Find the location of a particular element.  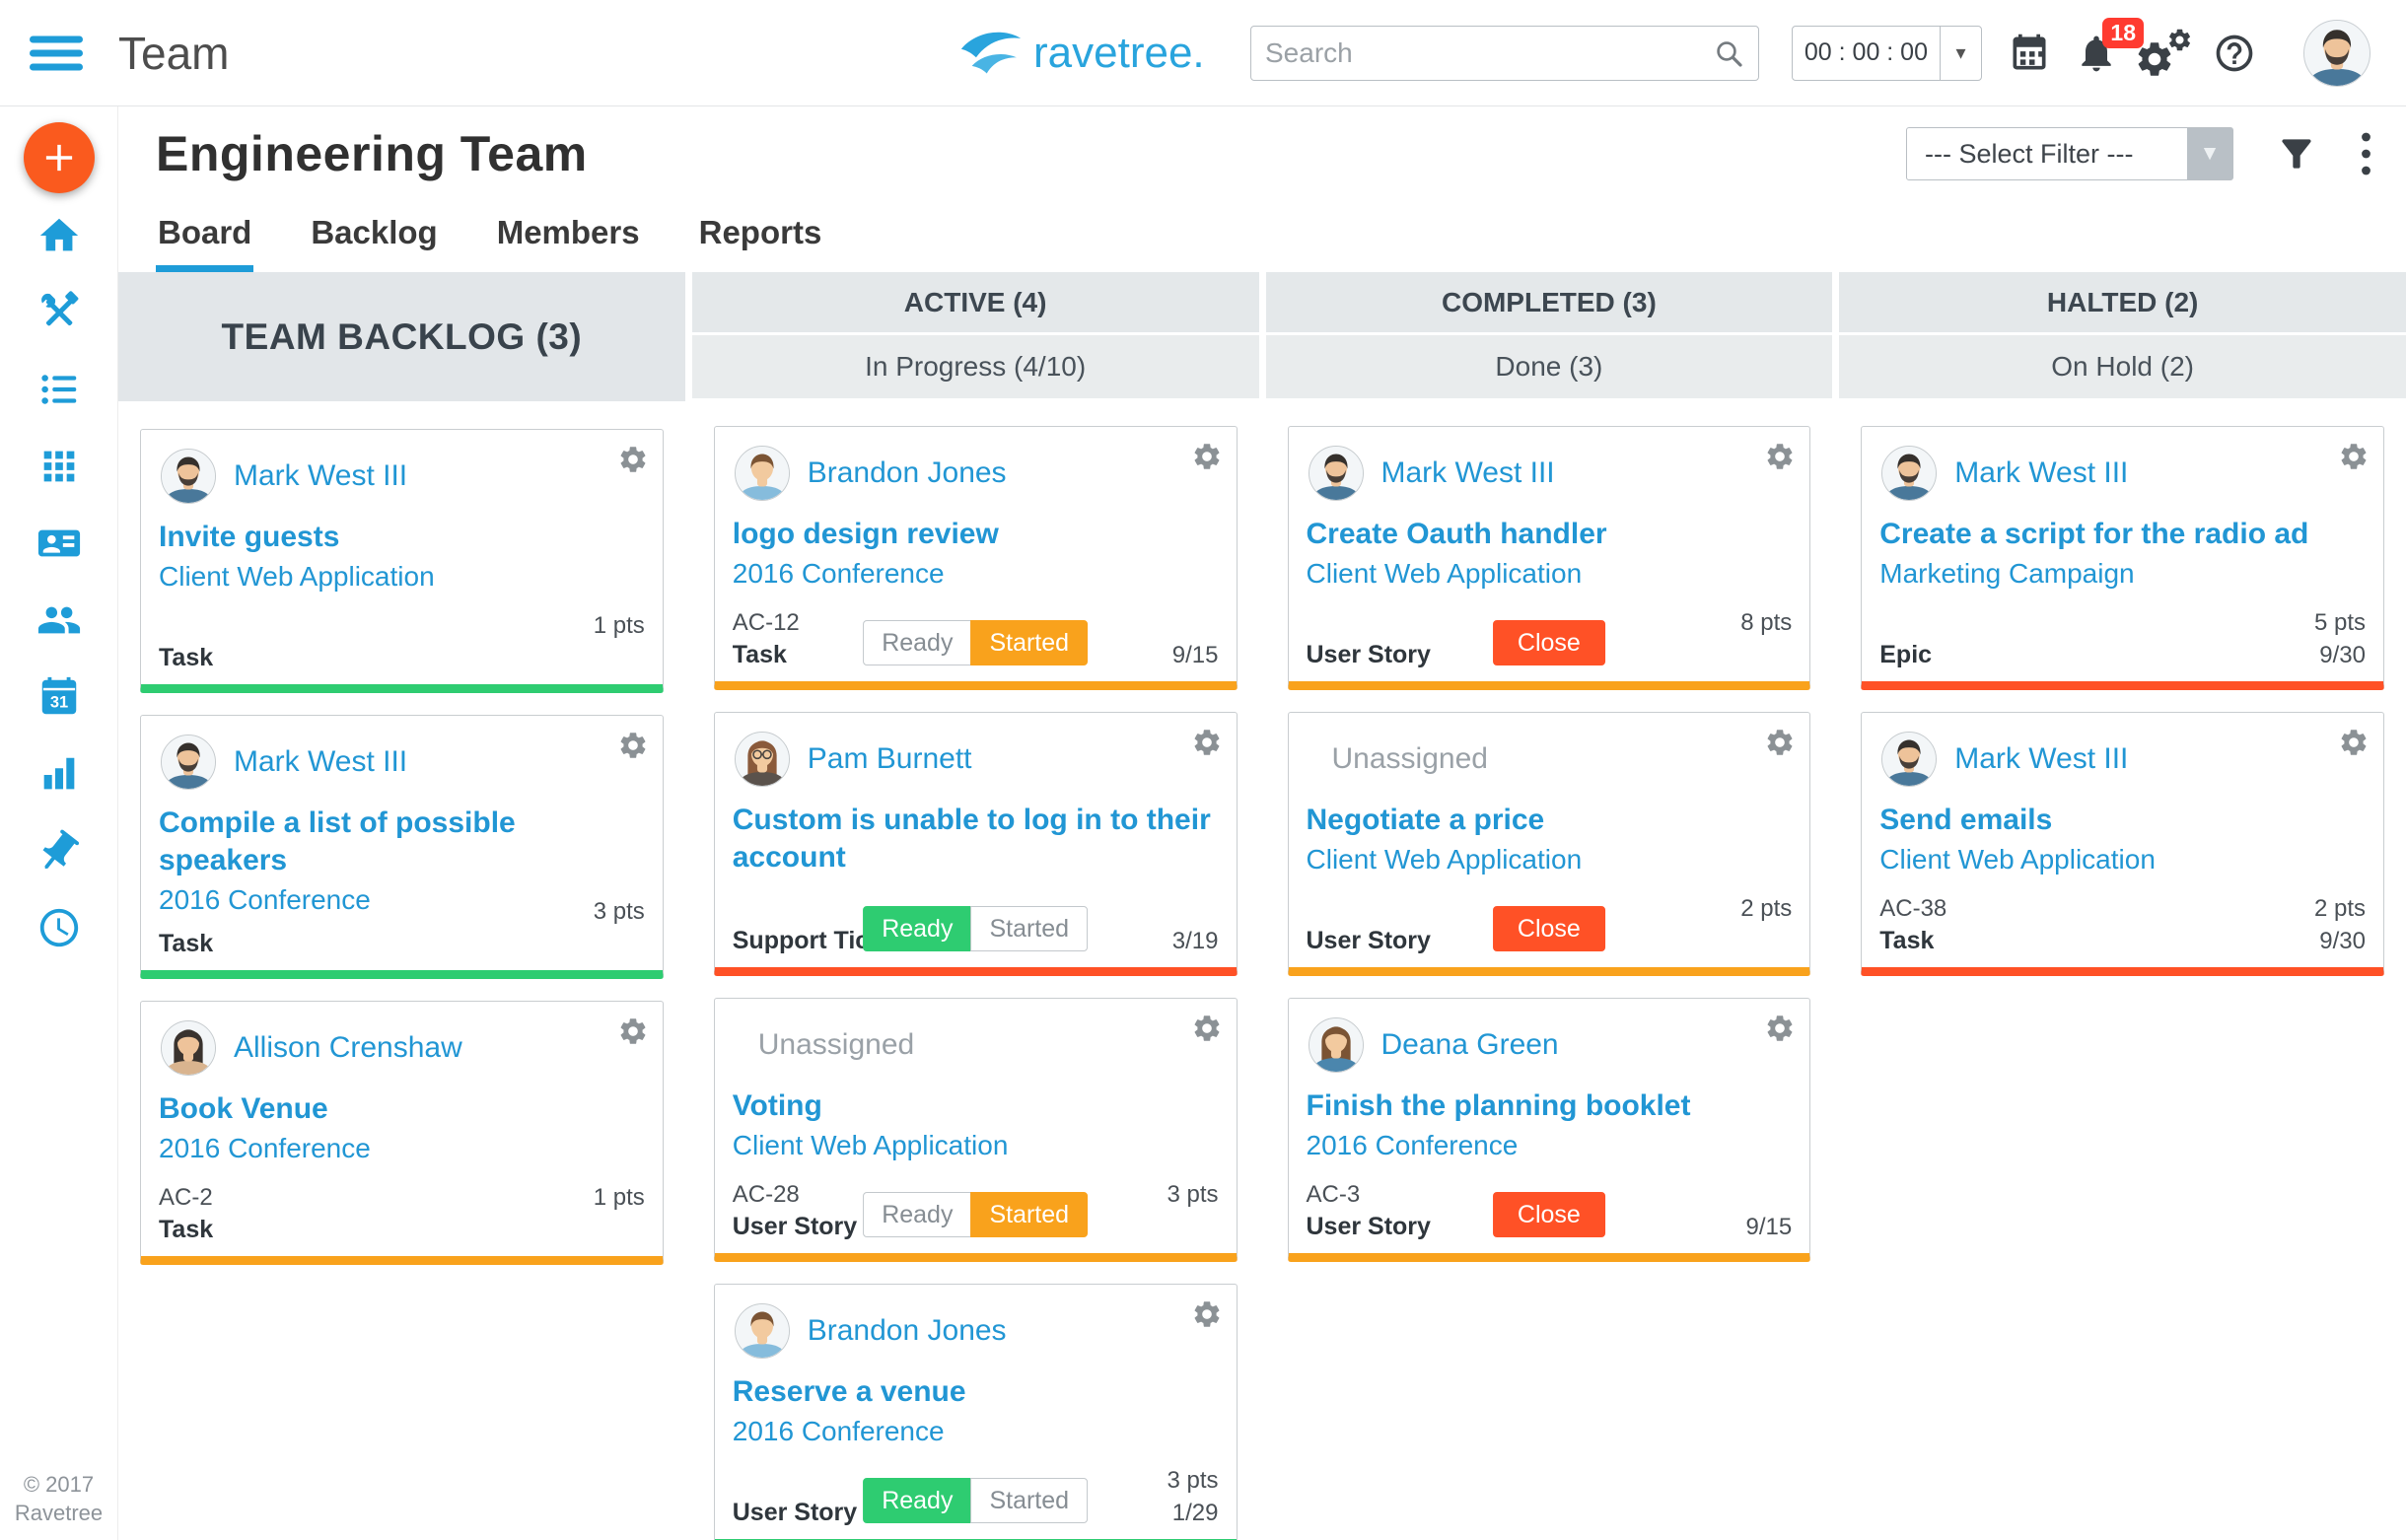

timer-dropdown-button: ▾ is located at coordinates (1960, 53).